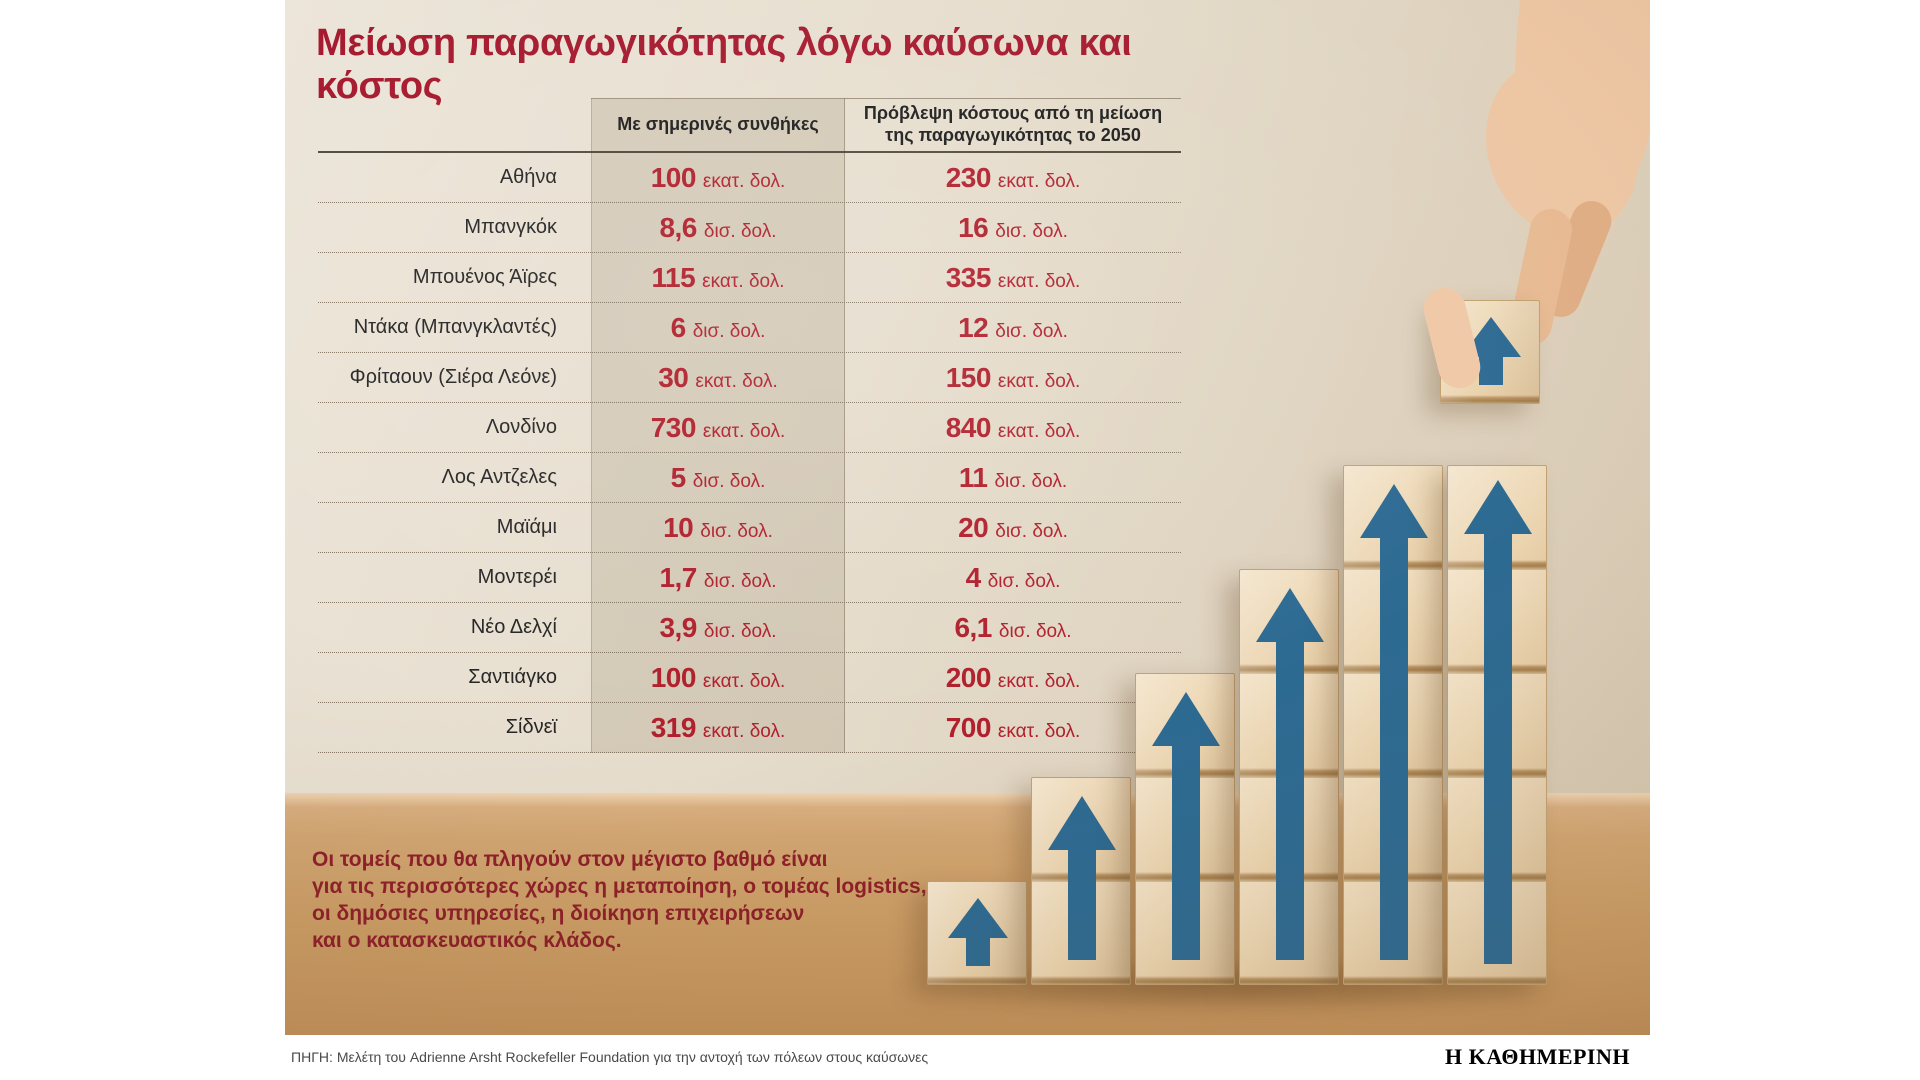 The width and height of the screenshot is (1920, 1080). Describe the element at coordinates (1013, 277) in the screenshot. I see `forecast-cost-value: 335 εκατ. δολ.` at that location.